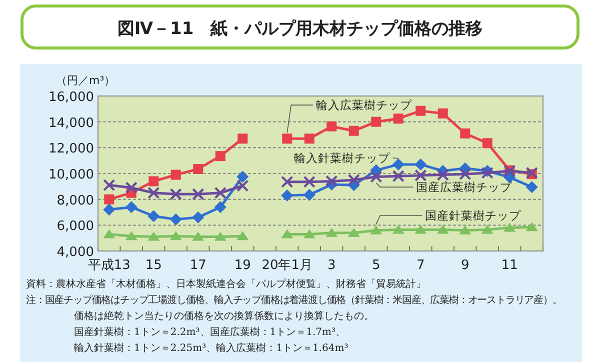 Image resolution: width=600 pixels, height=362 pixels. What do you see at coordinates (224, 316) in the screenshot?
I see `text: 価格は絶乾トン当たりの価格を次の換算係数により換算したもの。` at bounding box center [224, 316].